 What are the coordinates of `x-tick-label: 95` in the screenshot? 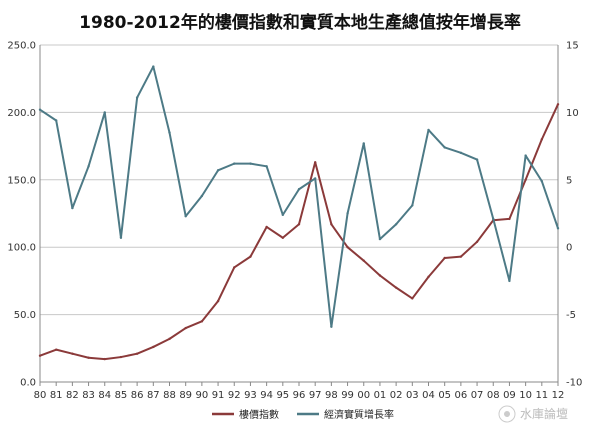 It's located at (282, 395).